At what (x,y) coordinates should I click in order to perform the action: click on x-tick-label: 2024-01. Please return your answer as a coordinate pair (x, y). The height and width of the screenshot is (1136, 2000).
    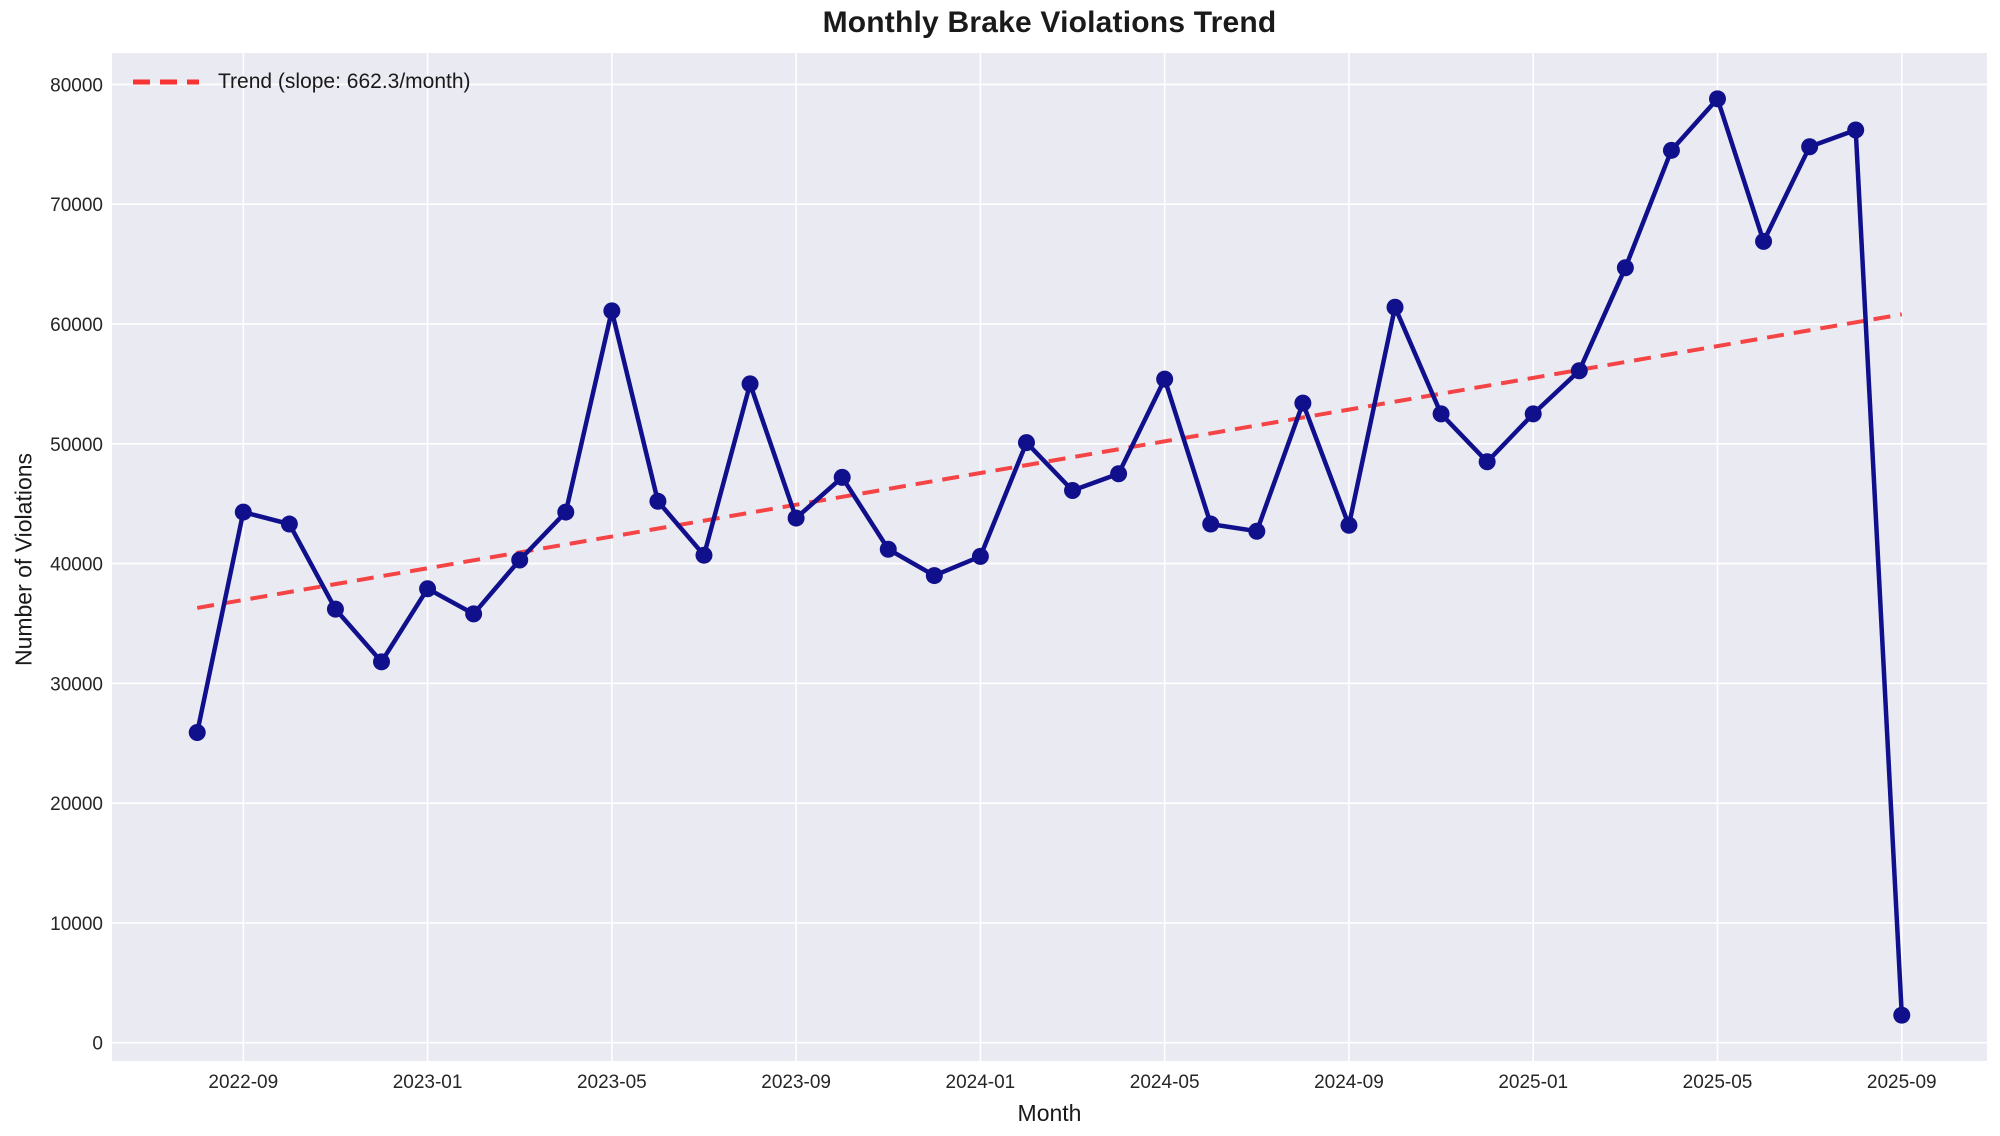
    Looking at the image, I should click on (981, 1082).